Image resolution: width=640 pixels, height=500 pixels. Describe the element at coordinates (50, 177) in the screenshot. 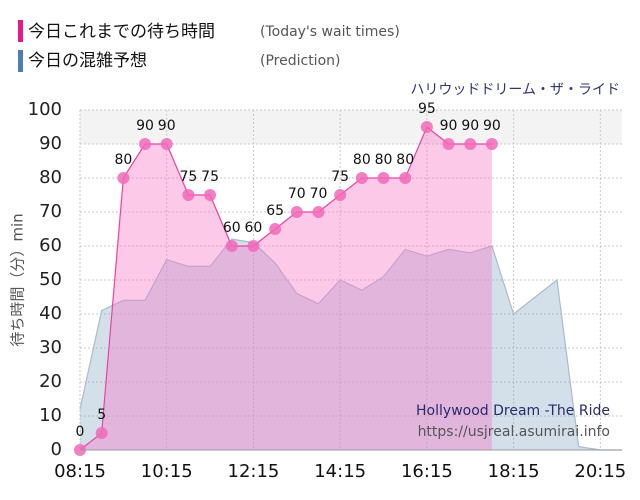

I see `y-tick-label: 80` at that location.